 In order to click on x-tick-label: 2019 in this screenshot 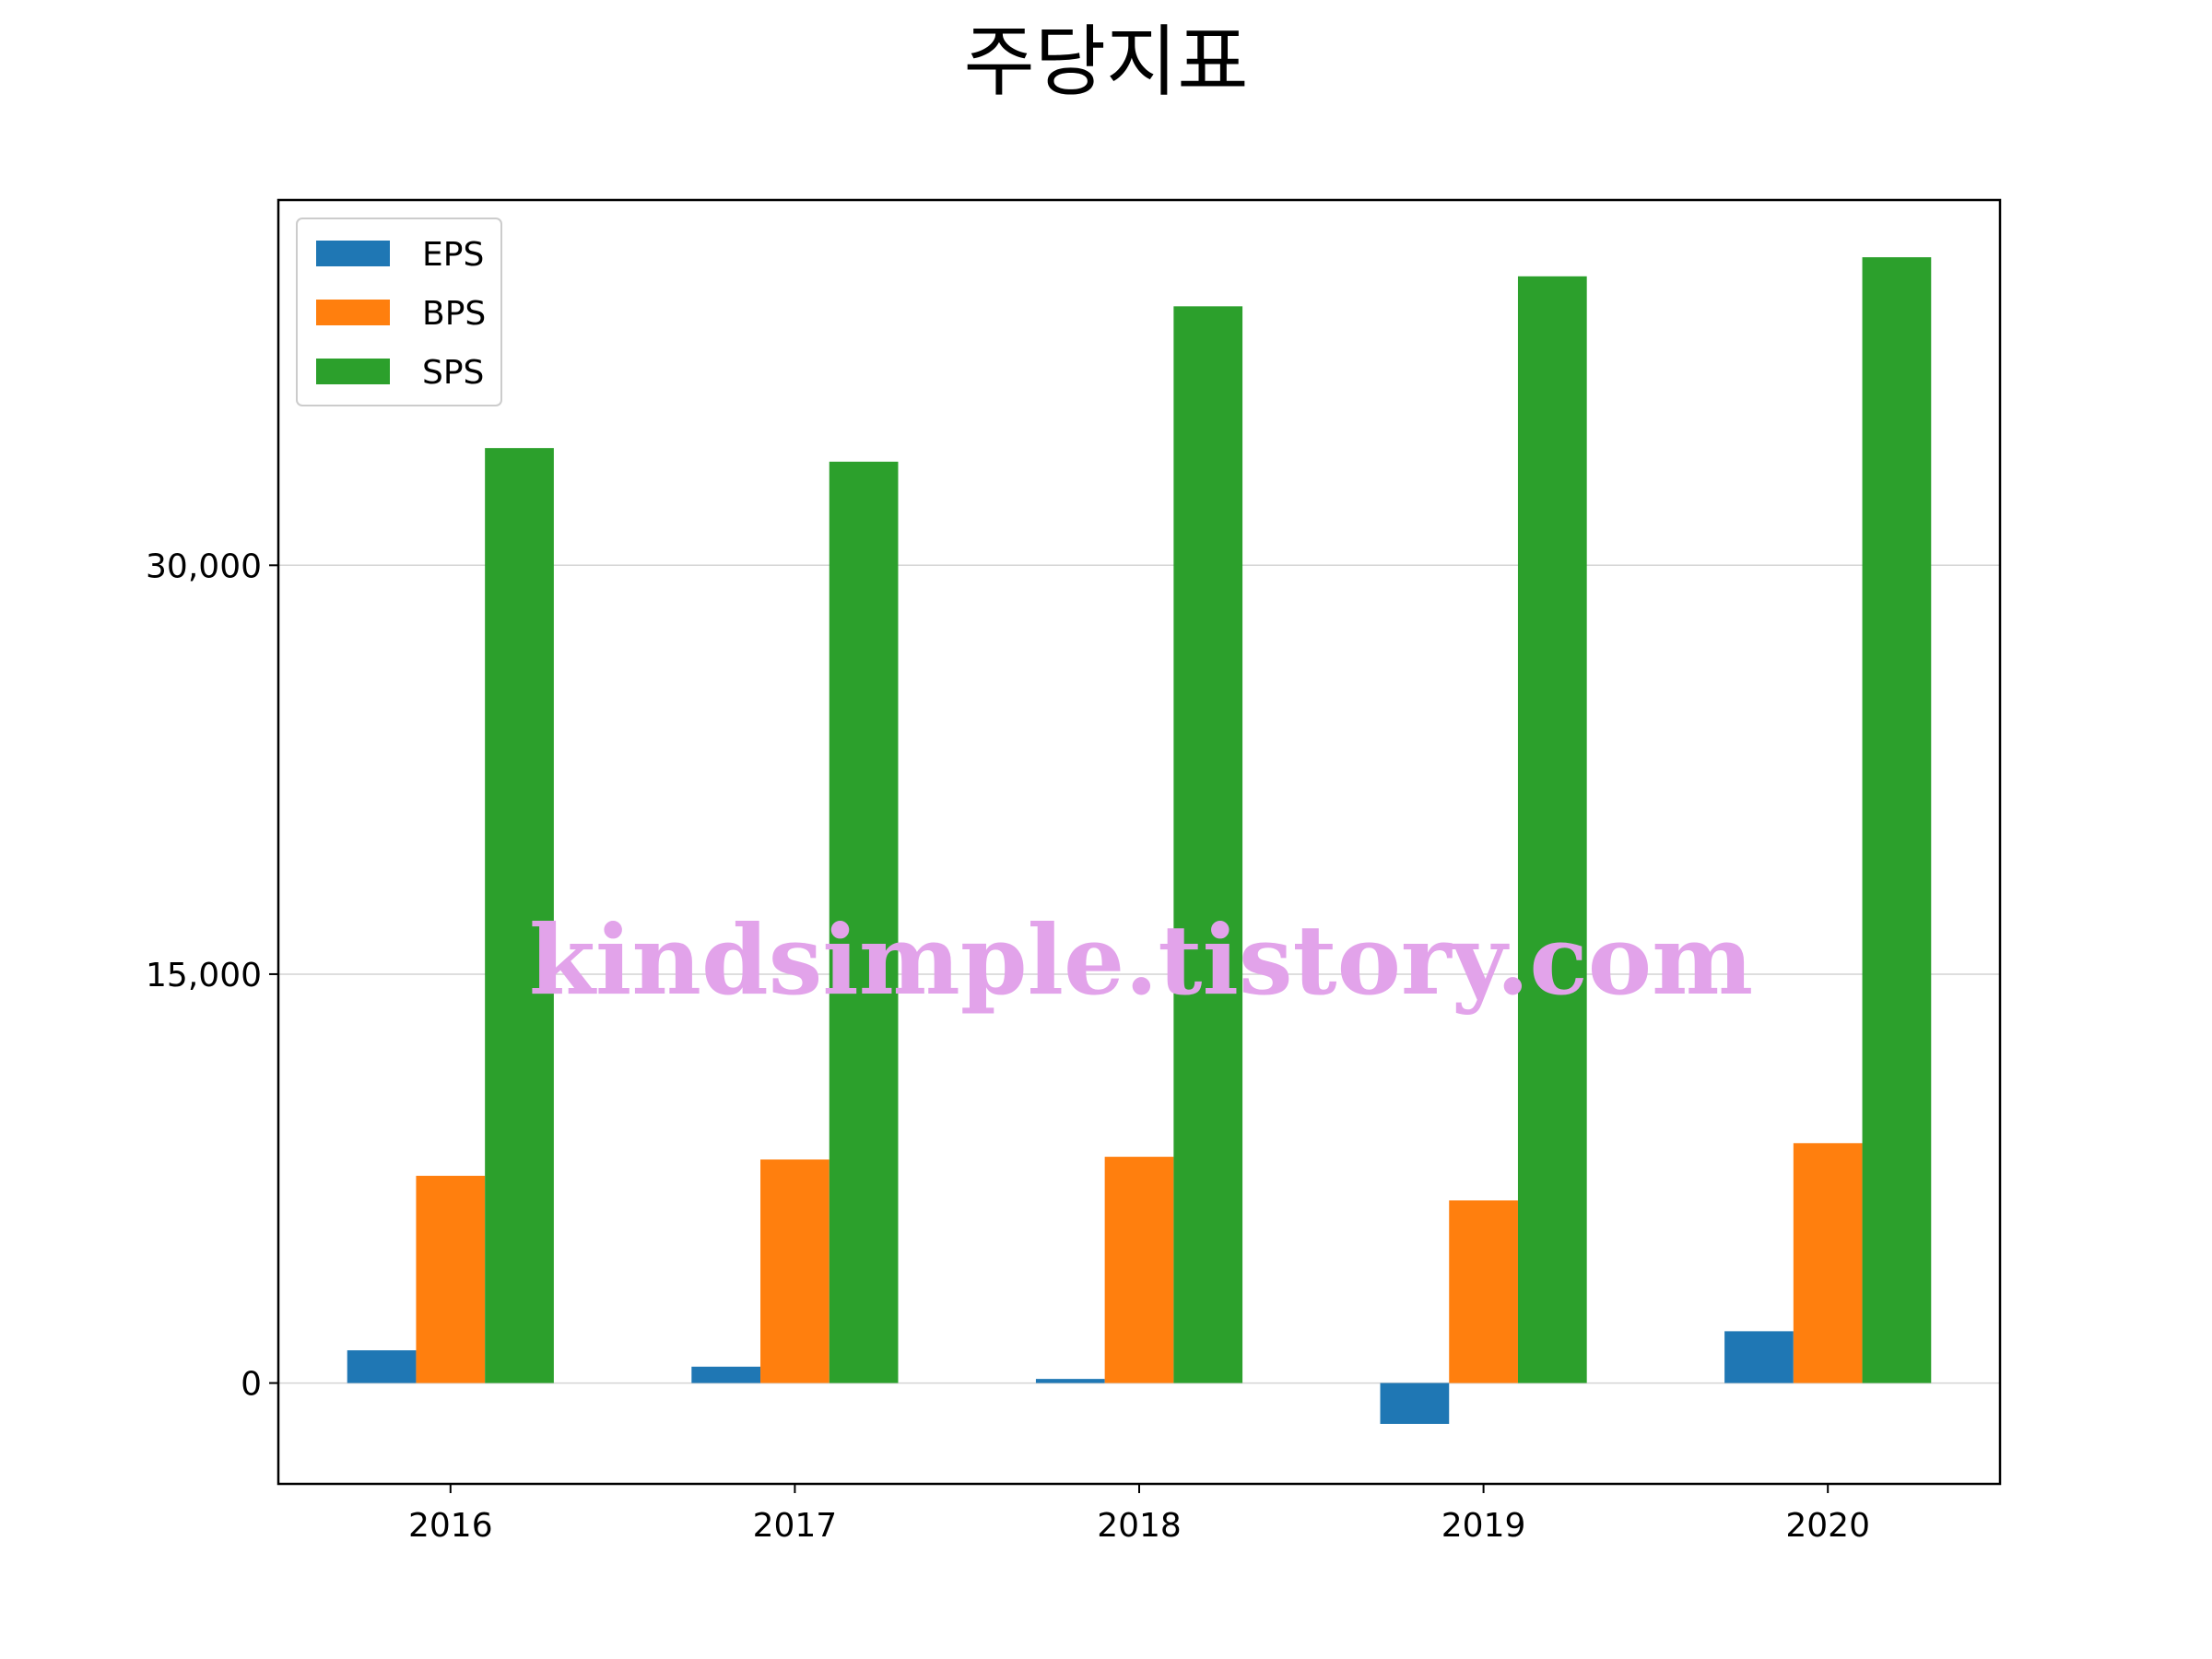, I will do `click(1483, 1526)`.